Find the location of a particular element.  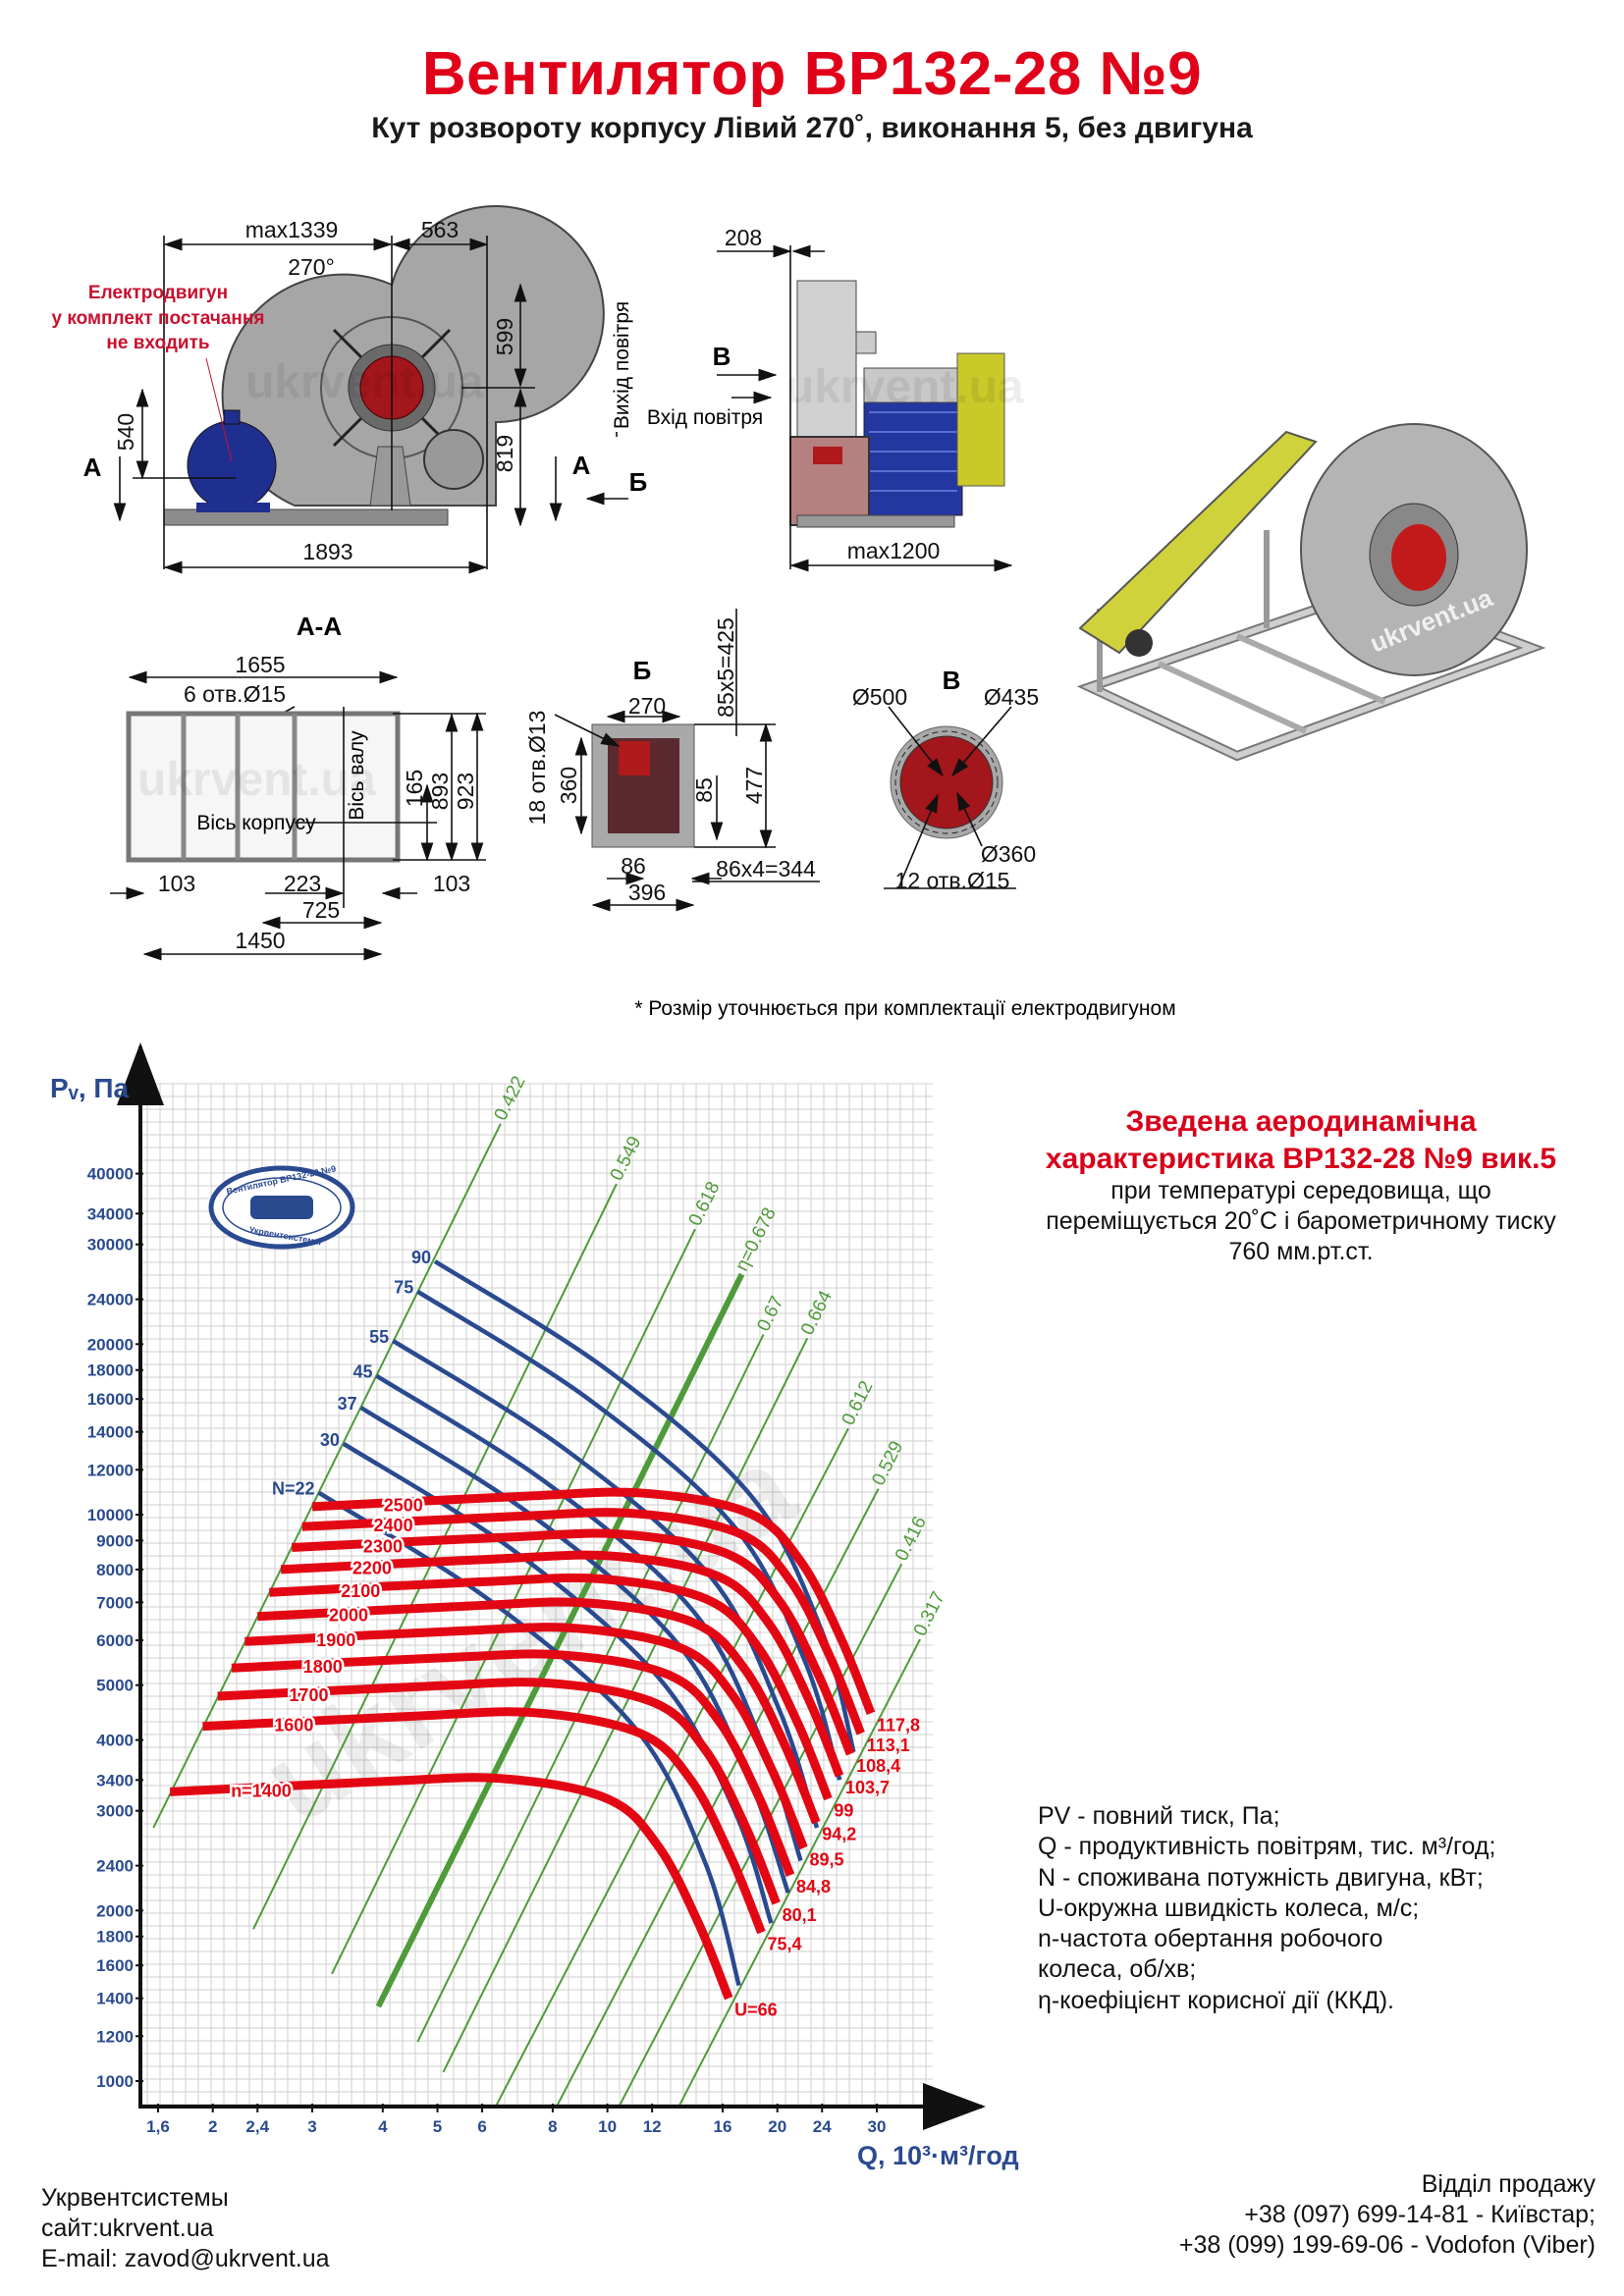

power-curve-label: 37 is located at coordinates (347, 1404).